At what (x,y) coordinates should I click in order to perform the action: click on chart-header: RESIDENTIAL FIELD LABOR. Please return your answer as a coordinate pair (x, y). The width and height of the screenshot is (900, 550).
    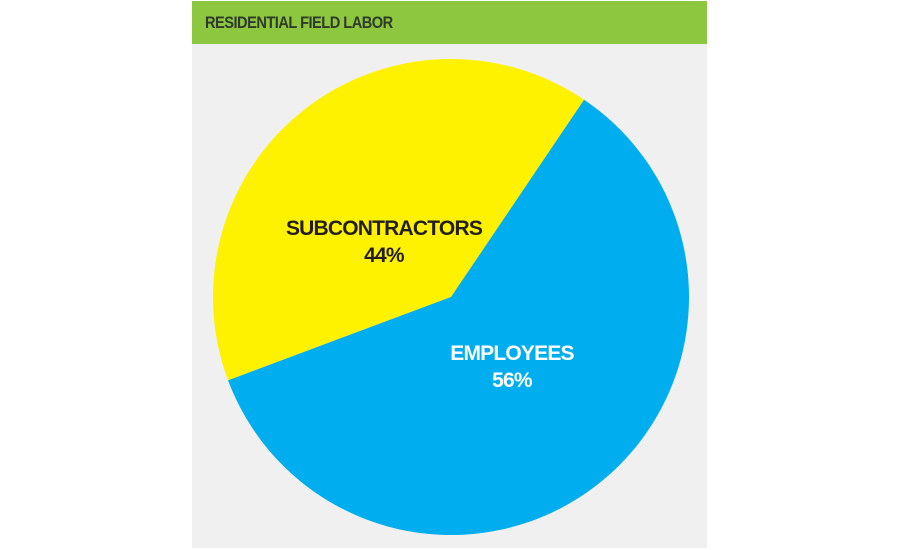
    Looking at the image, I should click on (449, 22).